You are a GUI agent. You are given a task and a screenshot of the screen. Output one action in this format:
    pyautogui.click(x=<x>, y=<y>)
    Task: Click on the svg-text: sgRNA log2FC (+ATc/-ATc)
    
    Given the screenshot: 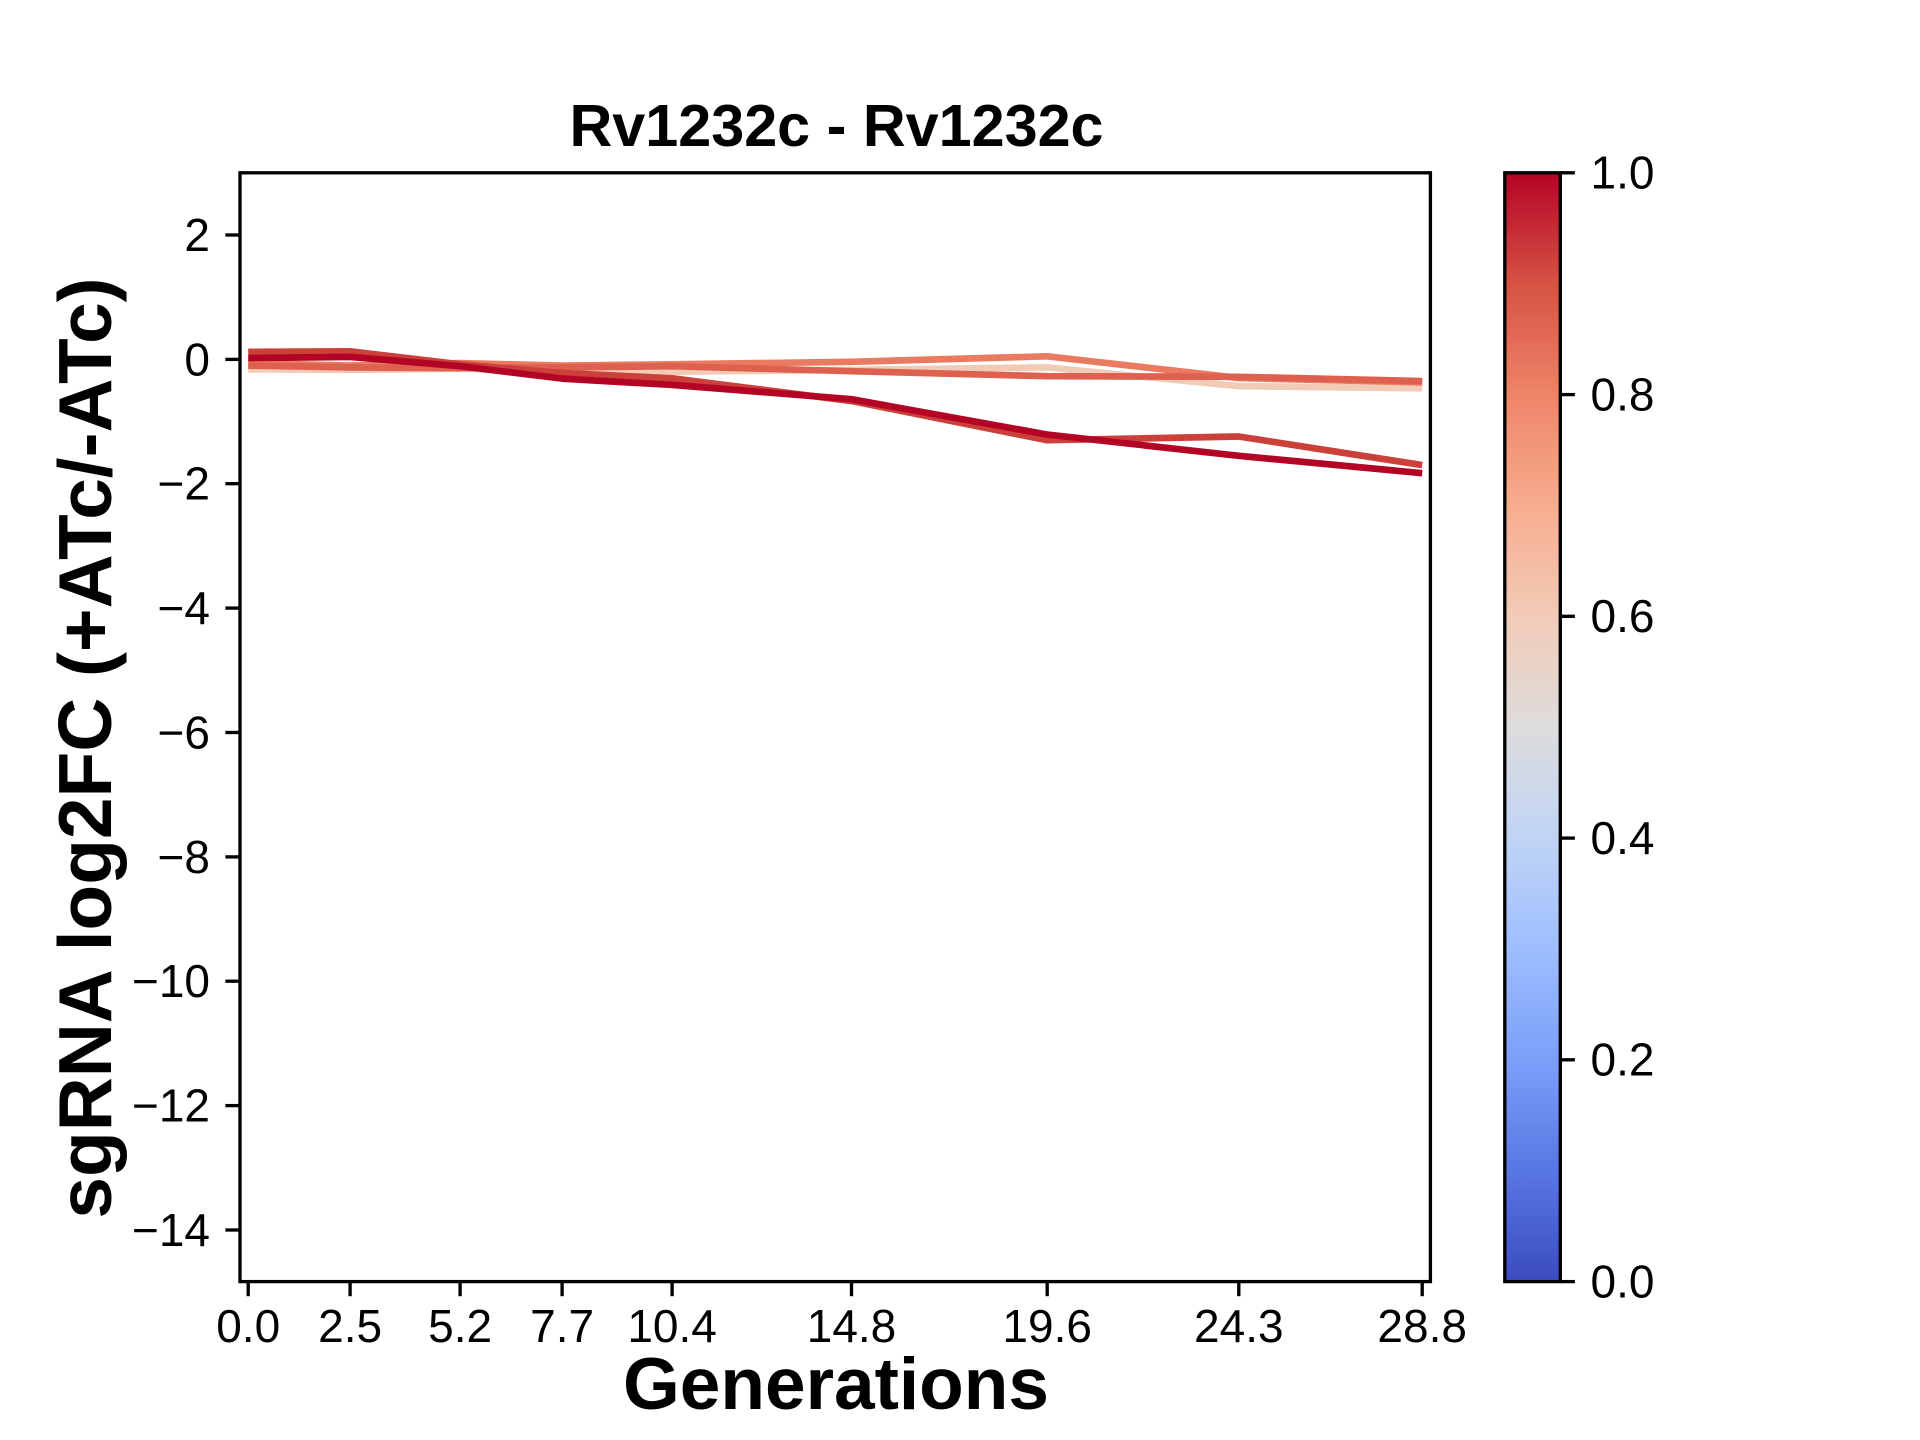 What is the action you would take?
    pyautogui.click(x=85, y=747)
    